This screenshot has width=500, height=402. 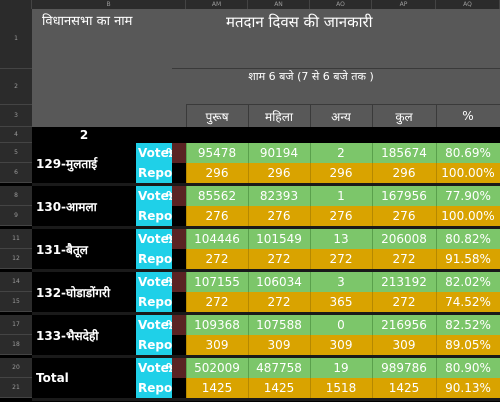 What do you see at coordinates (16, 4) in the screenshot?
I see `select-all-corner` at bounding box center [16, 4].